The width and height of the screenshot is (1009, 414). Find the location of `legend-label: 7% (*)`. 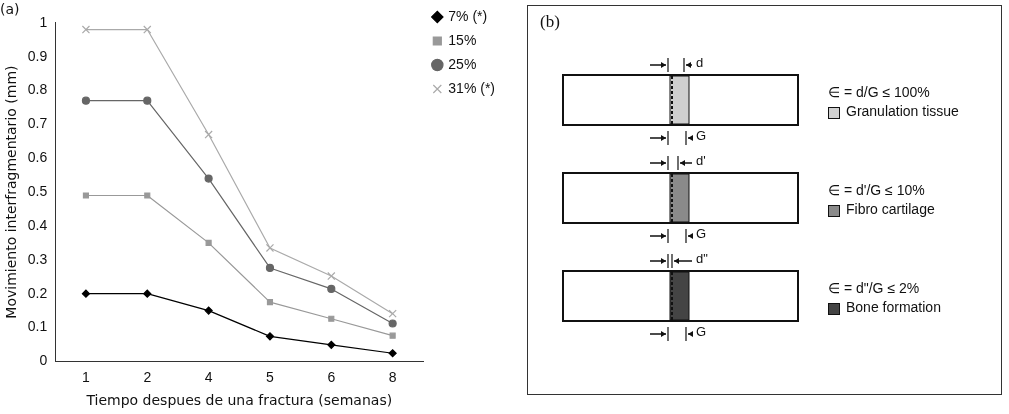

legend-label: 7% (*) is located at coordinates (468, 15).